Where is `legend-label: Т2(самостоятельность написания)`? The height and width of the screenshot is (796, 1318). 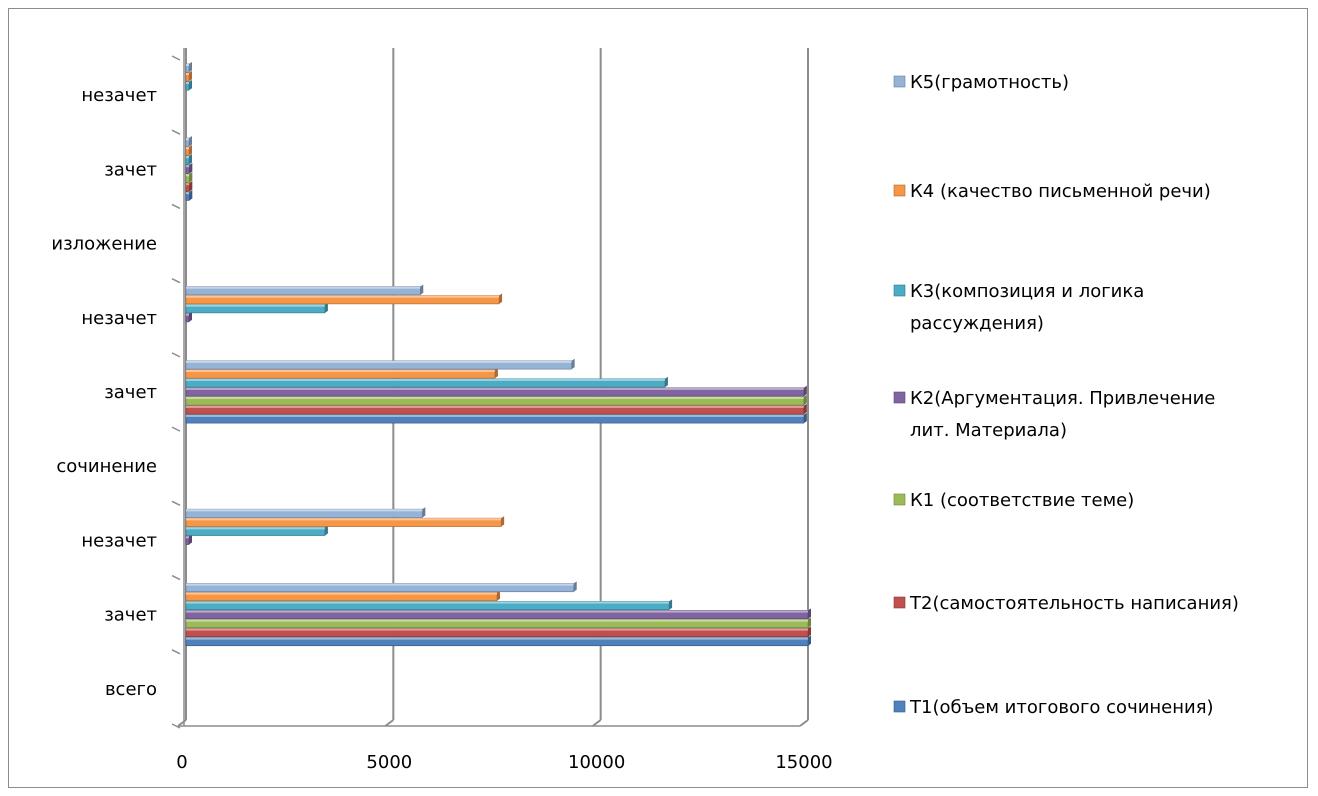 legend-label: Т2(самостоятельность написания) is located at coordinates (1074, 603).